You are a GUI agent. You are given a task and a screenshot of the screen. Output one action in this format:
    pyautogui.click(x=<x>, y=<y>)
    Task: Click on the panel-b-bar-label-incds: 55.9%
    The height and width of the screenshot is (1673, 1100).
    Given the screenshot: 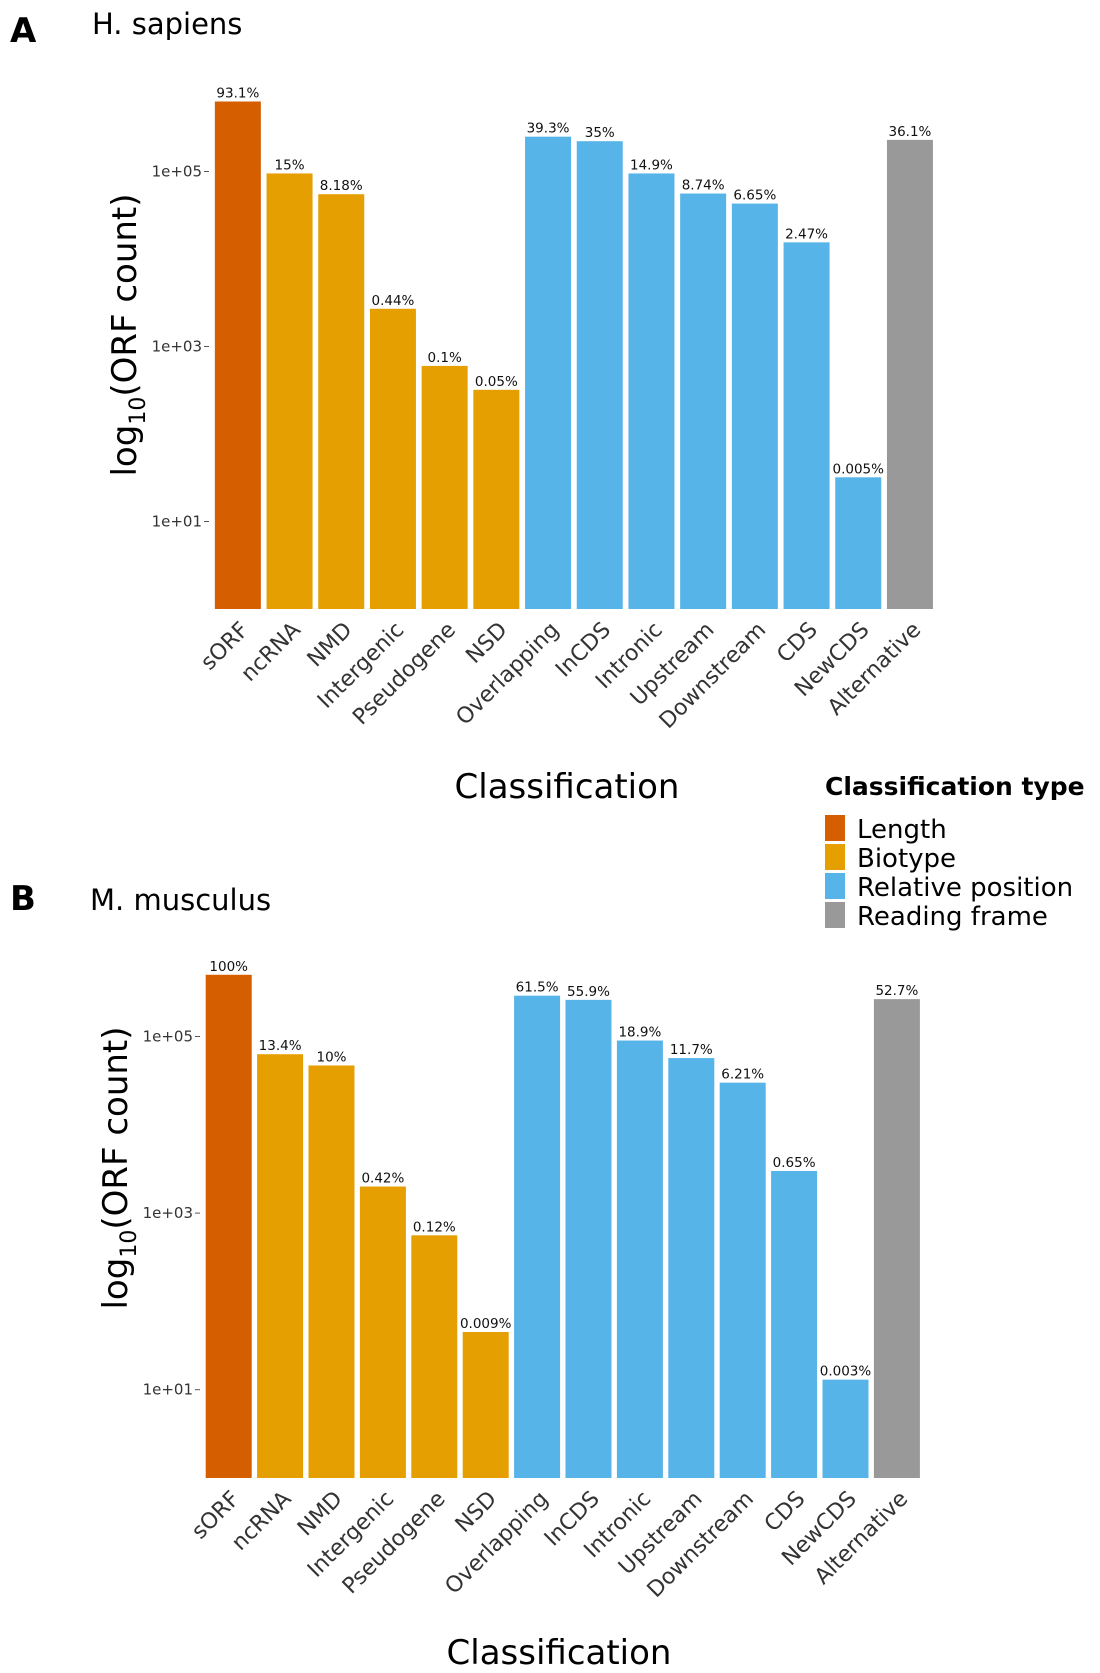 What is the action you would take?
    pyautogui.click(x=588, y=992)
    